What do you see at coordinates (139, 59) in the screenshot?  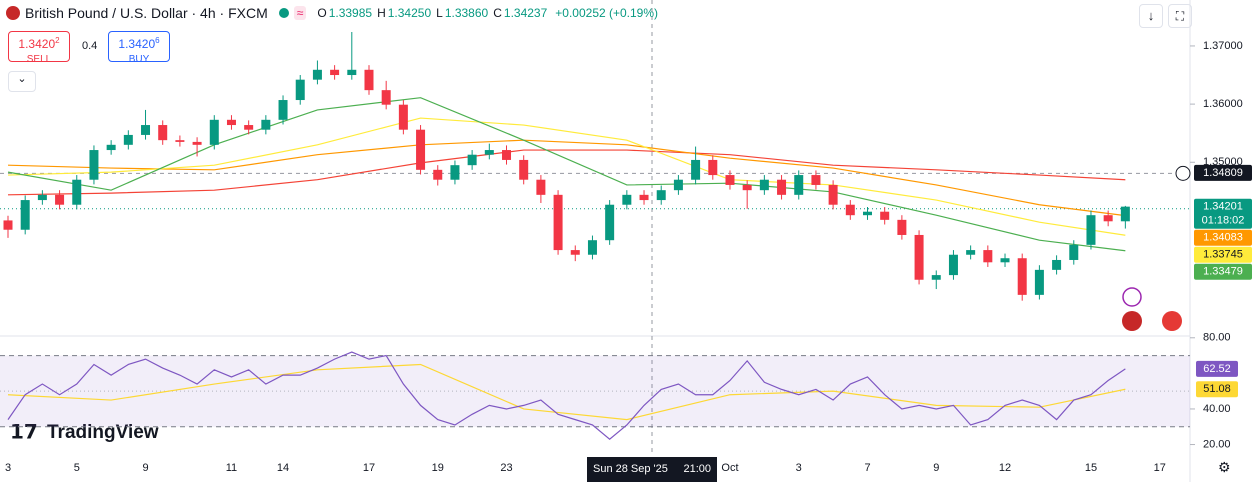 I see `buy-label: BUY` at bounding box center [139, 59].